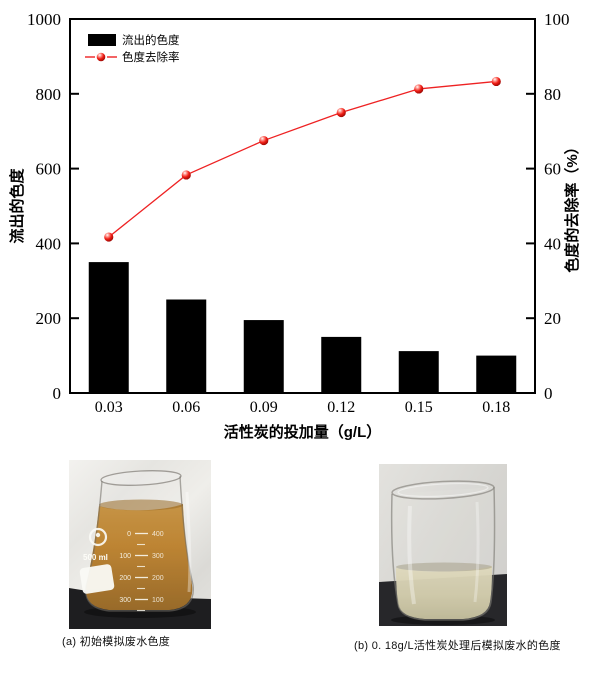 The width and height of the screenshot is (600, 673). I want to click on ytick-left: 800, so click(49, 94).